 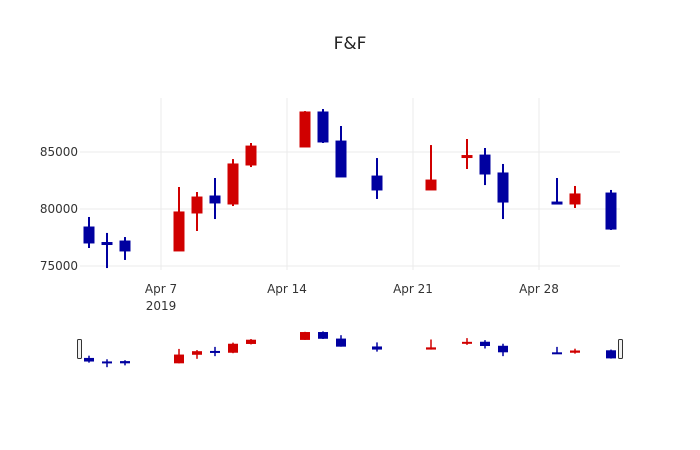 What do you see at coordinates (161, 289) in the screenshot?
I see `x-tick-label: Apr 7` at bounding box center [161, 289].